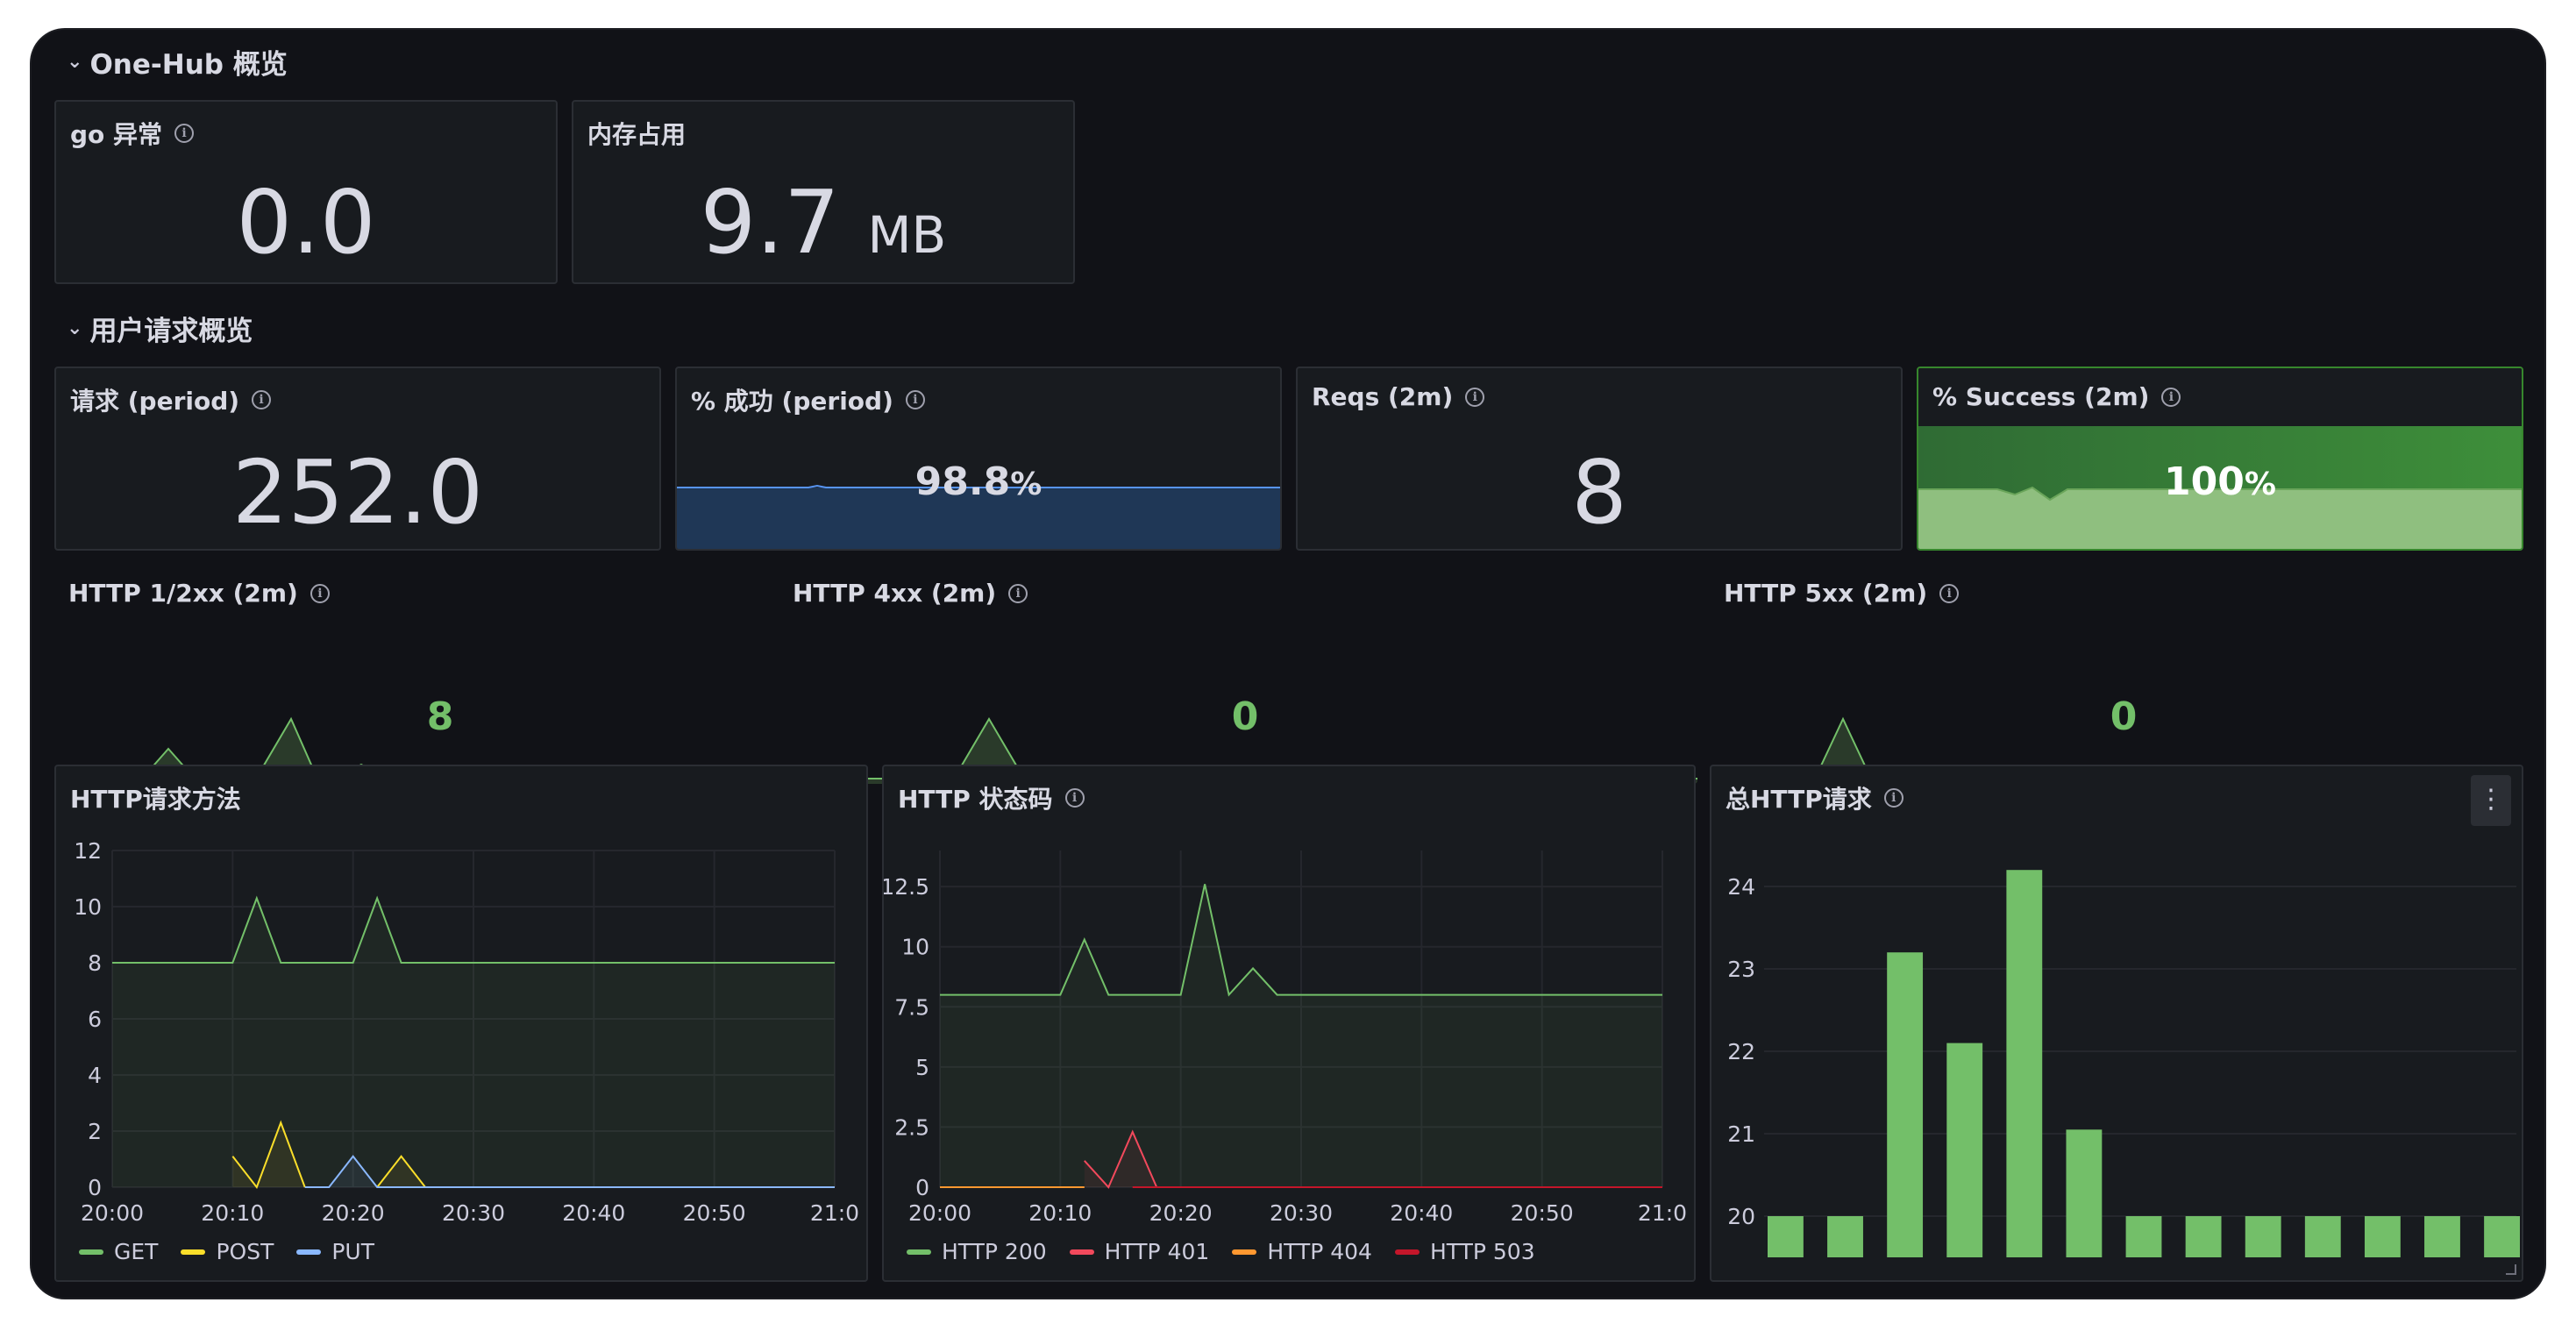 This screenshot has height=1331, width=2576. Describe the element at coordinates (2260, 484) in the screenshot. I see `success-2m-unit: %` at that location.